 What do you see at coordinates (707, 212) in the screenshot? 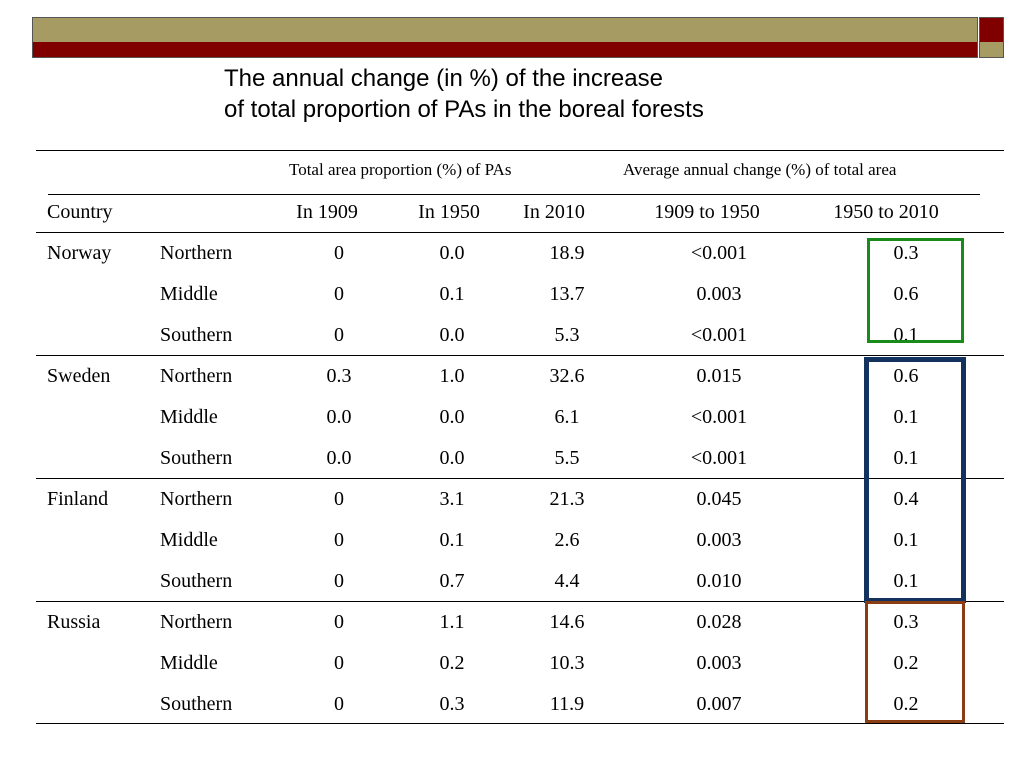
I see `column-header-1909-to-1950: 1909 to 1950` at bounding box center [707, 212].